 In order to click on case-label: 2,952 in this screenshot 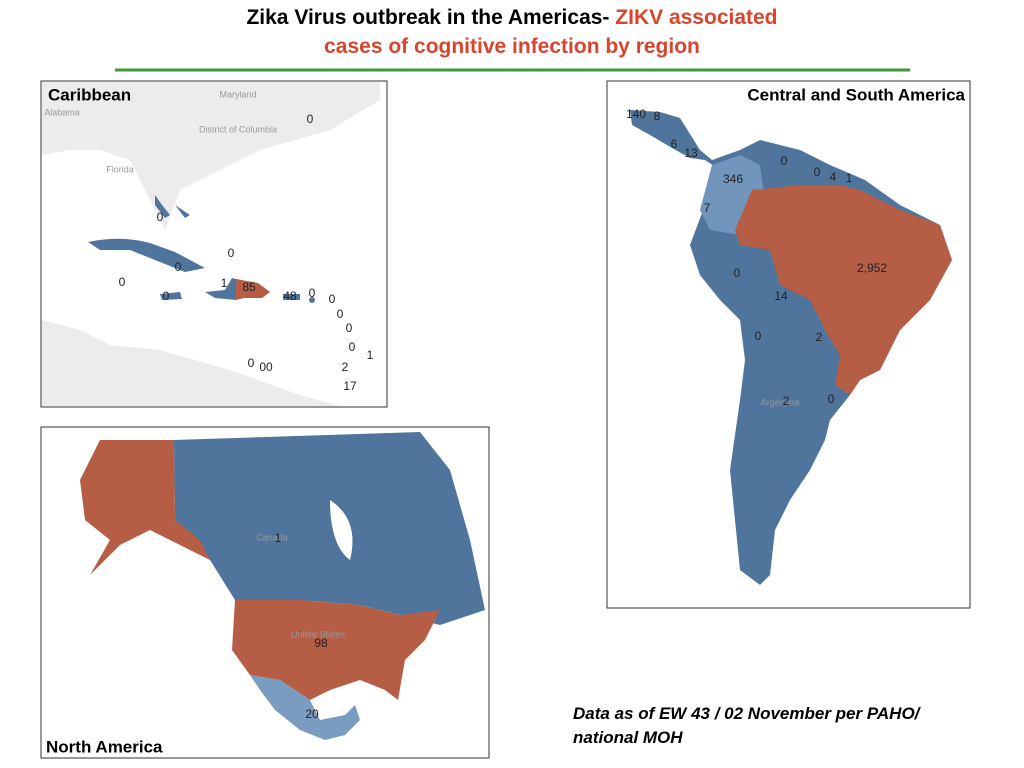, I will do `click(872, 268)`.